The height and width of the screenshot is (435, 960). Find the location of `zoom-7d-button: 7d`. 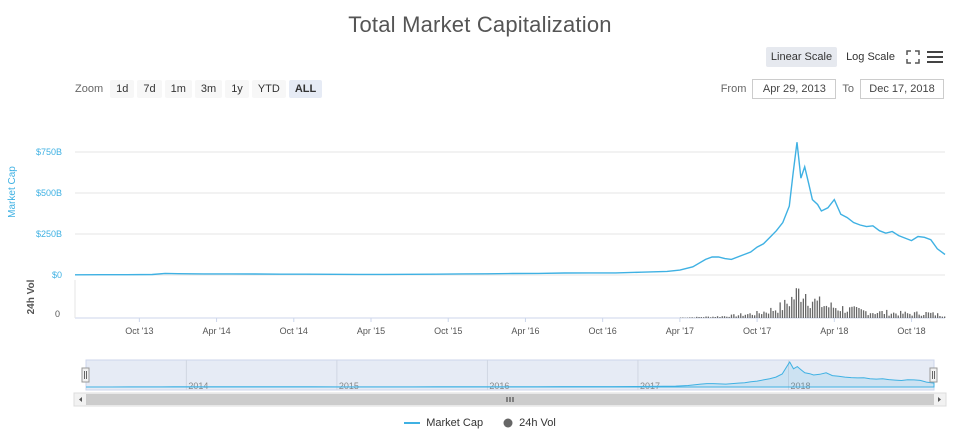

zoom-7d-button: 7d is located at coordinates (149, 89).